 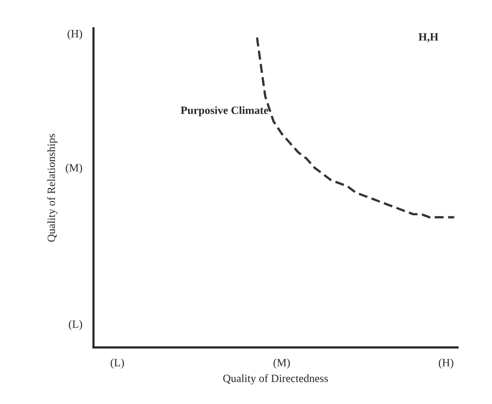 I want to click on text: (H), so click(x=75, y=35).